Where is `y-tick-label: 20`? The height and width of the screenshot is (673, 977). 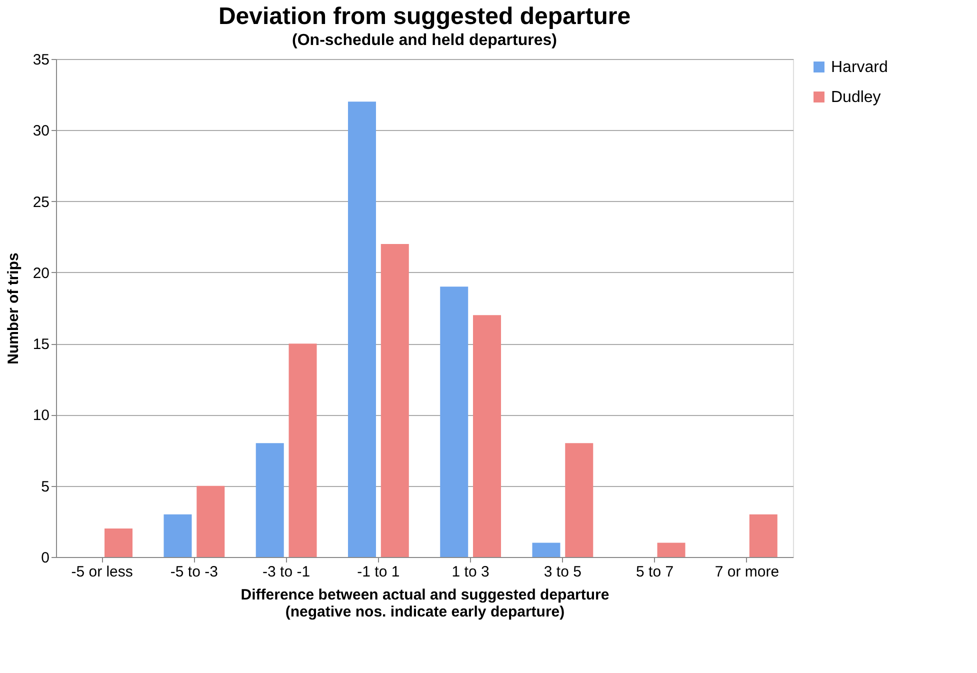
y-tick-label: 20 is located at coordinates (41, 273).